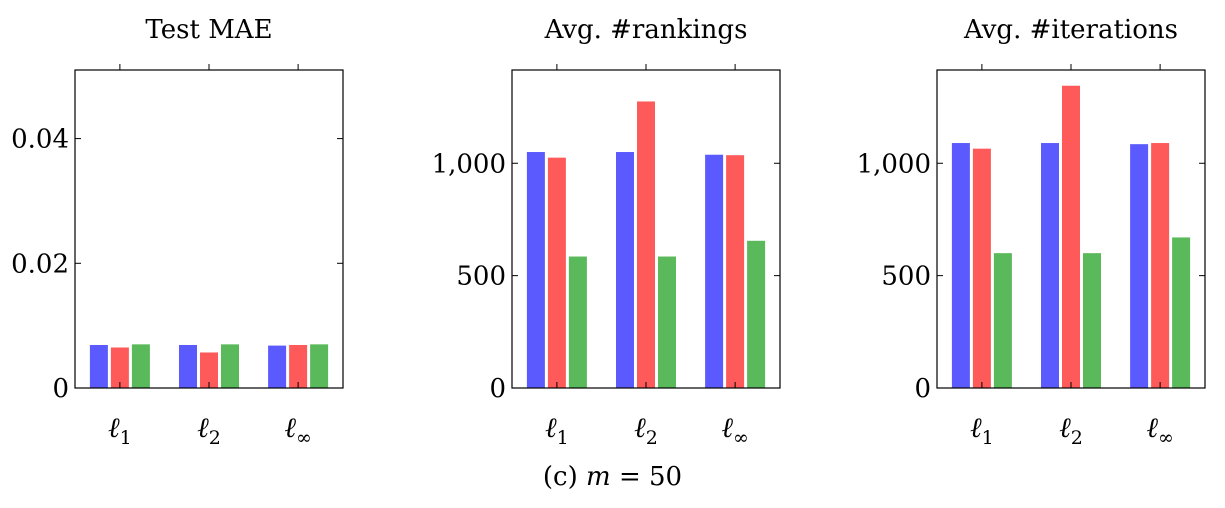 Image resolution: width=1225 pixels, height=508 pixels. What do you see at coordinates (646, 30) in the screenshot?
I see `chart-title: Avg. #rankings` at bounding box center [646, 30].